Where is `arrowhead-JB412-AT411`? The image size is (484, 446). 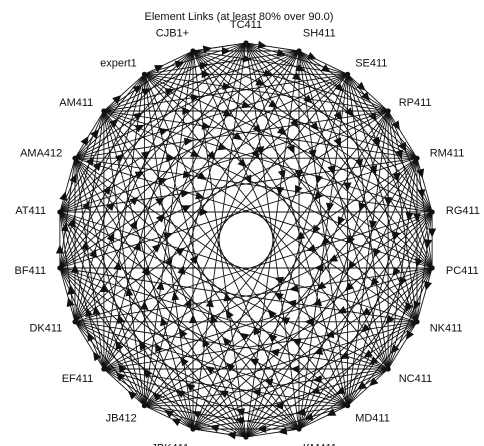
arrowhead-JB412-AT411 is located at coordinates (119, 345).